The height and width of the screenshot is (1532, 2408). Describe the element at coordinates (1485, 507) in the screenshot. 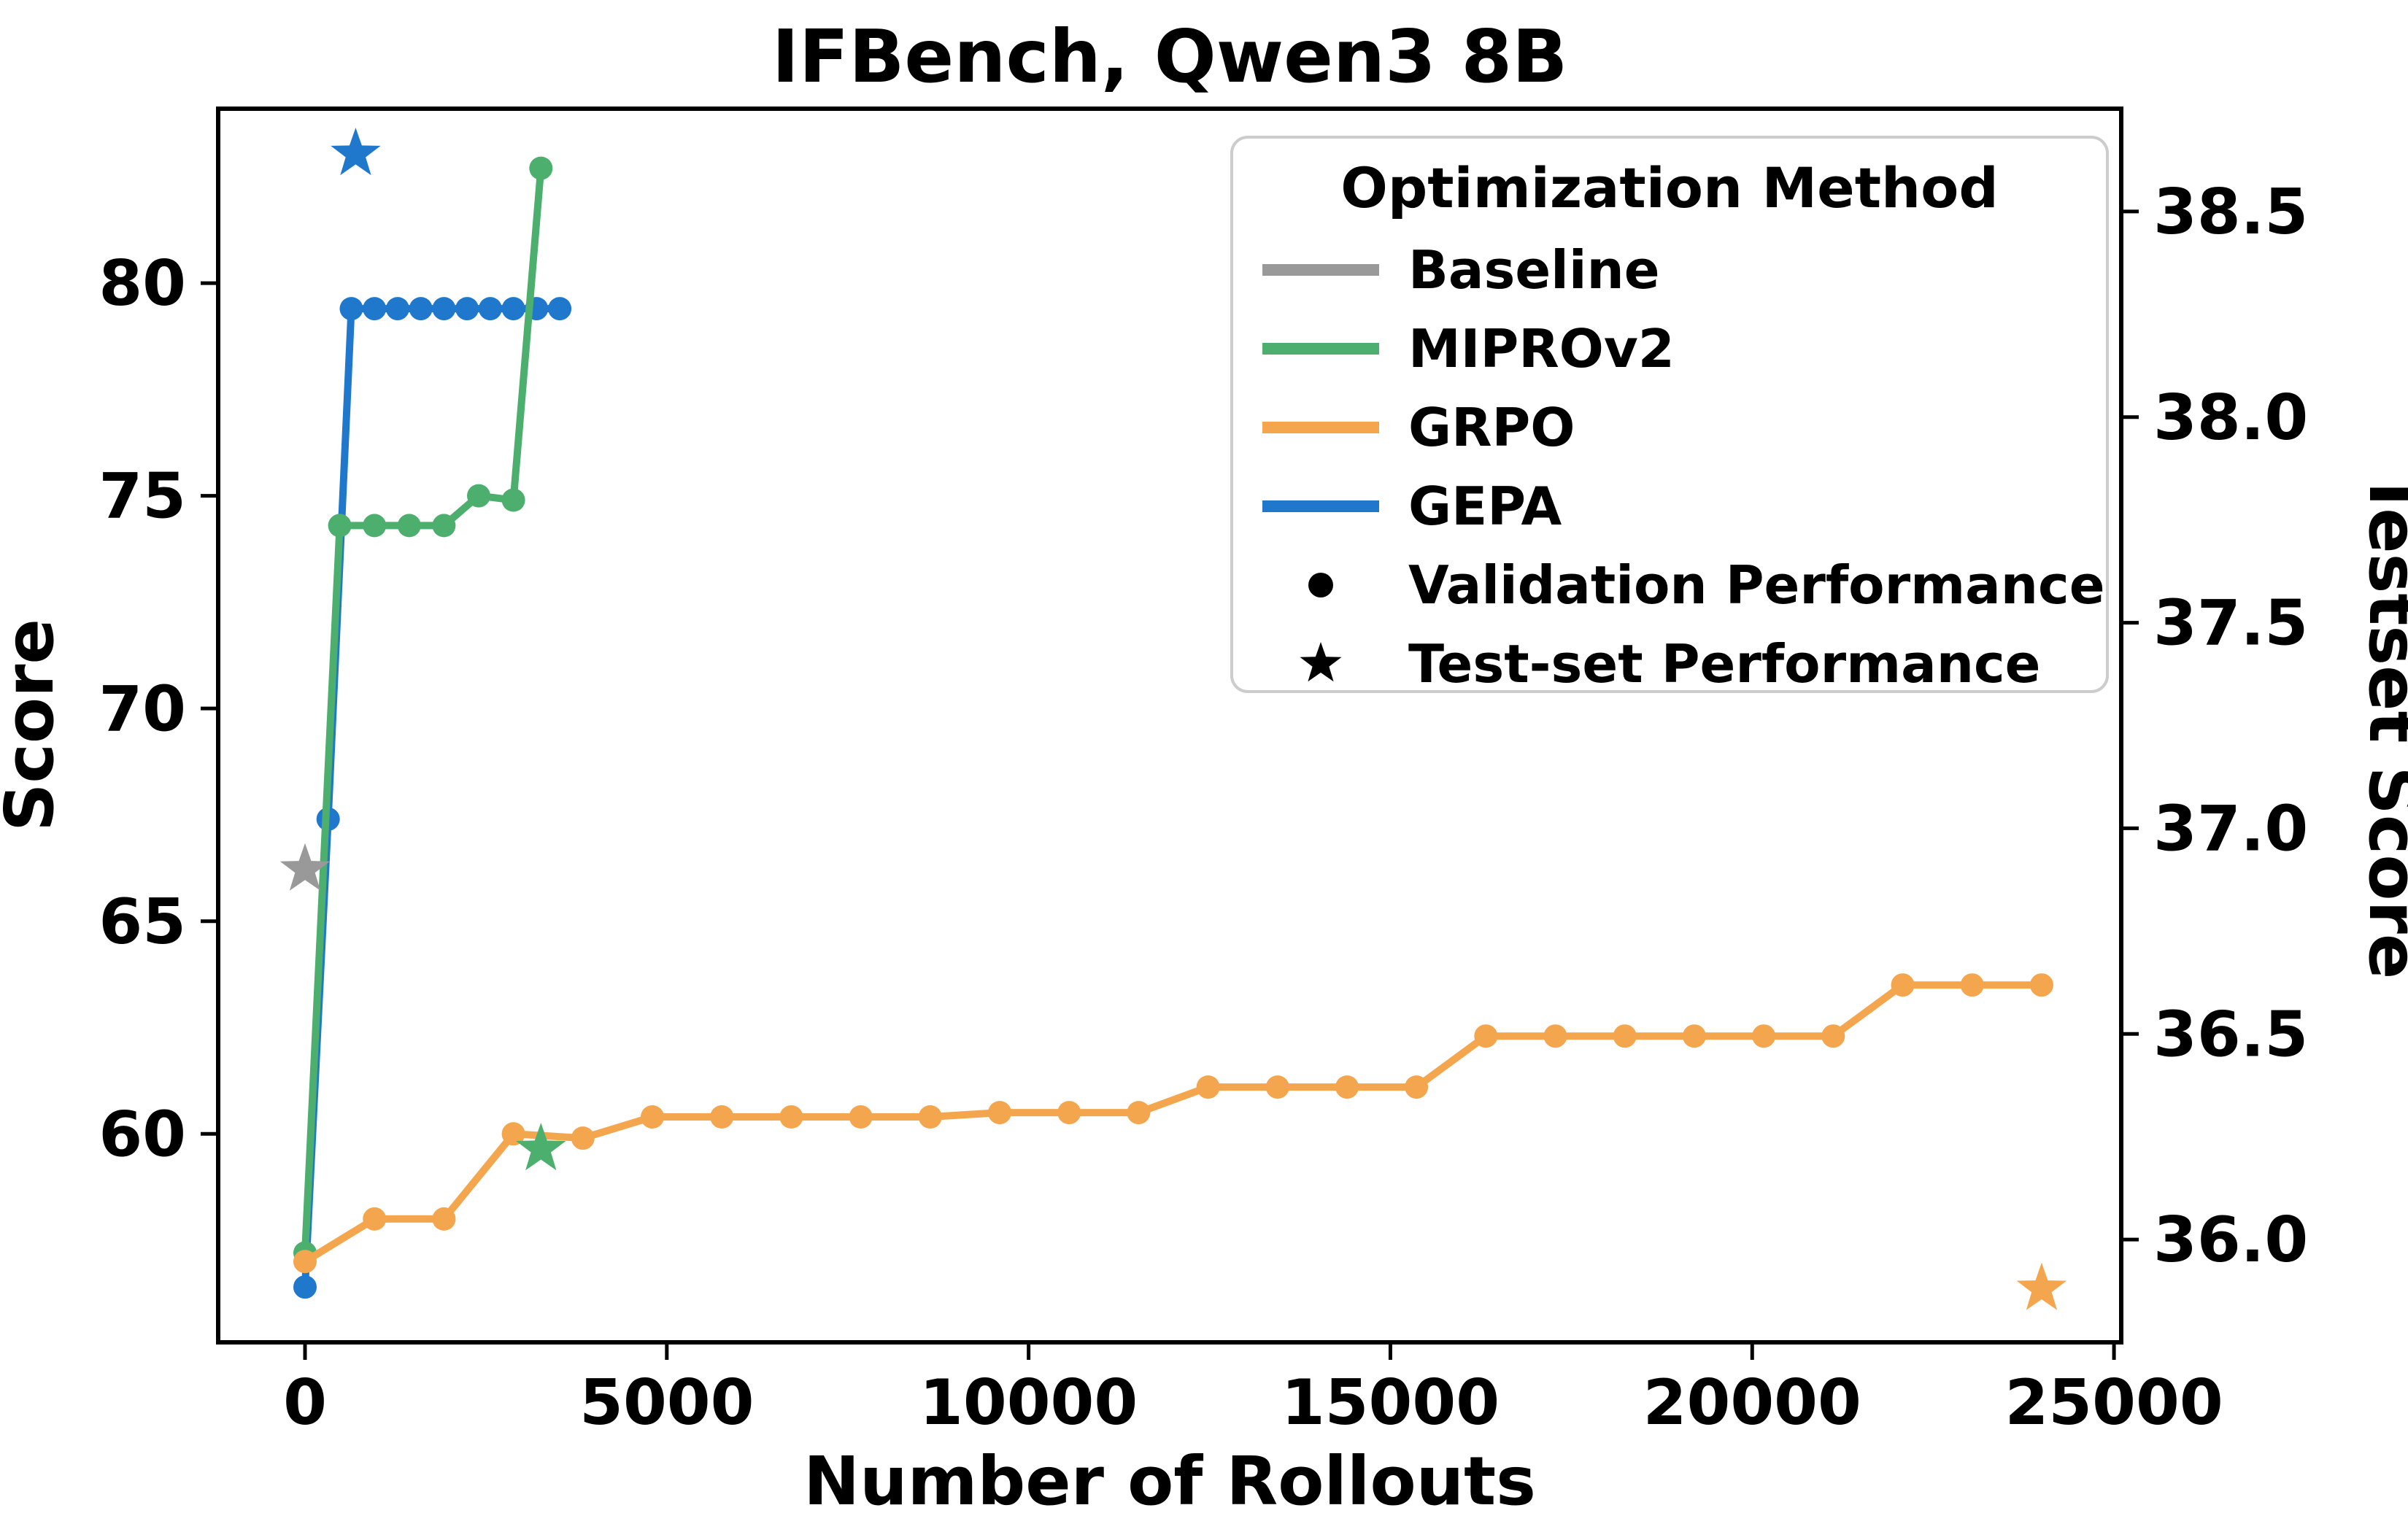

I see `legend-item-label: GEPA` at that location.